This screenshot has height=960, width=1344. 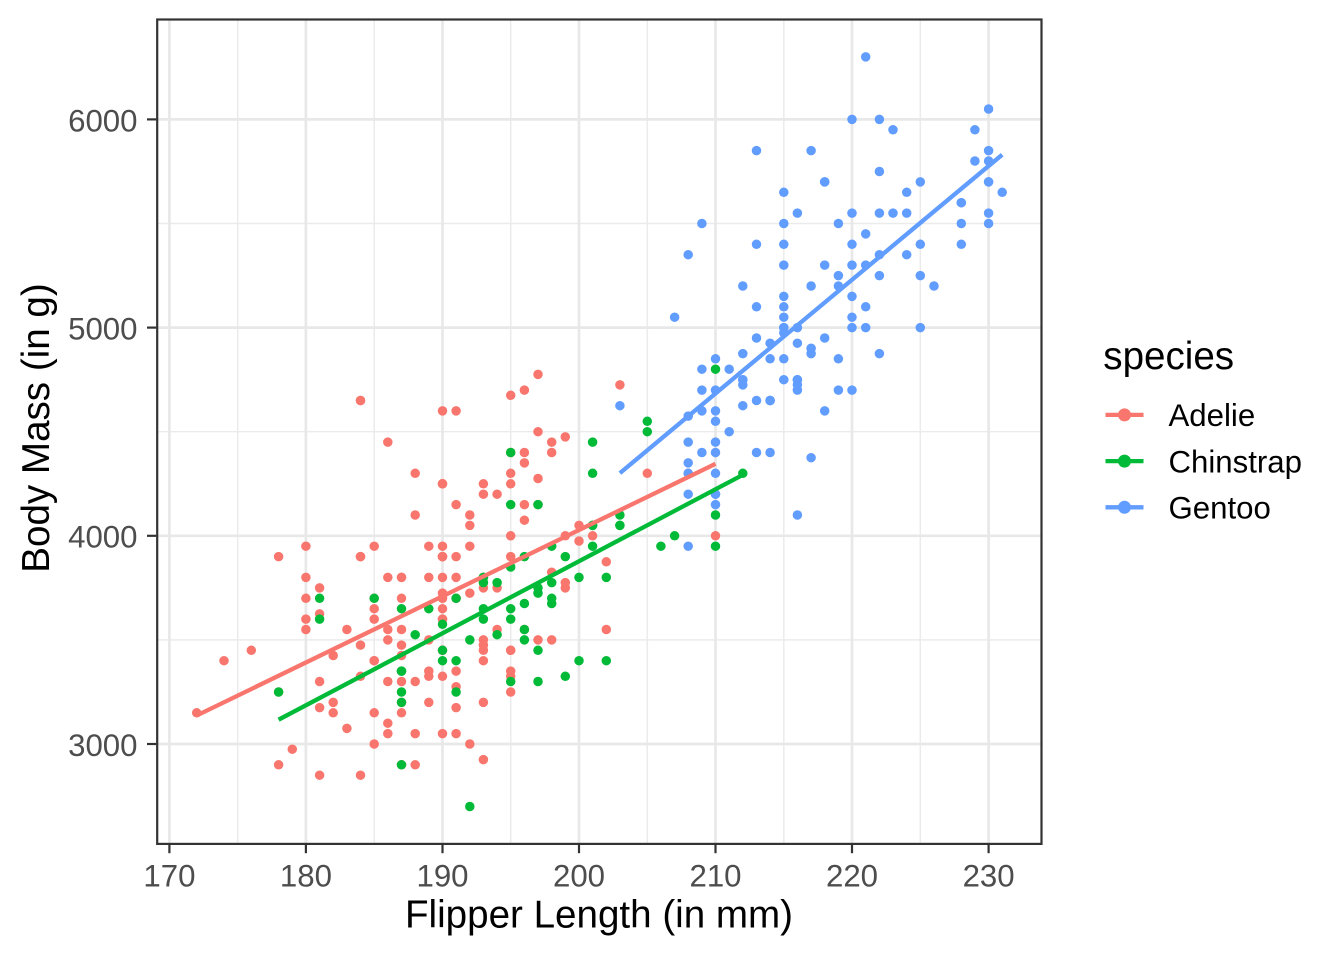 What do you see at coordinates (169, 875) in the screenshot?
I see `svg-text: 170` at bounding box center [169, 875].